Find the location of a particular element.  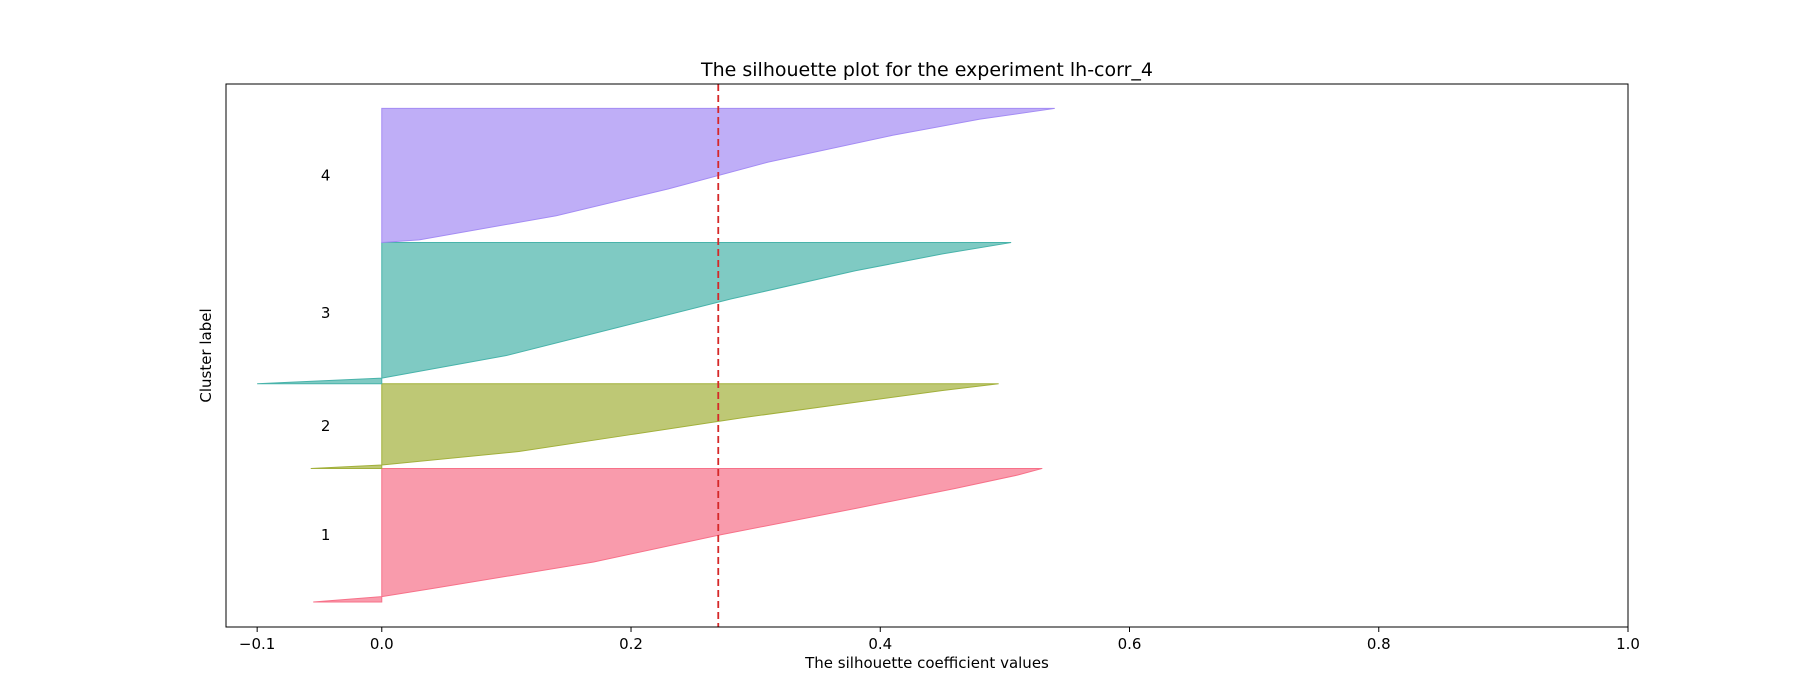

x-tick-label: 0.8 is located at coordinates (1379, 644).